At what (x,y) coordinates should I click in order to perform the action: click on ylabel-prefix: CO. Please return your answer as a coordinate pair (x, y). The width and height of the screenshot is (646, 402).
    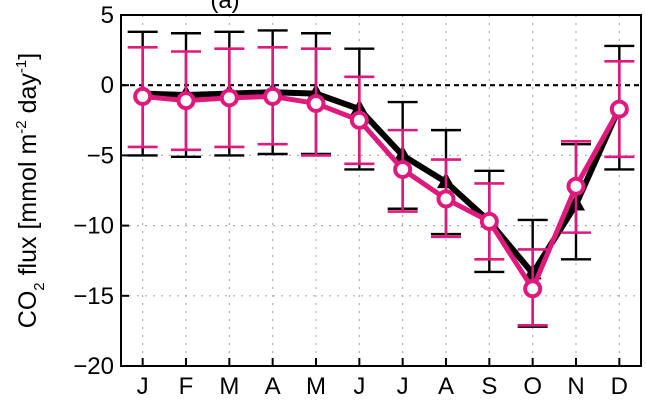
    Looking at the image, I should click on (28, 310).